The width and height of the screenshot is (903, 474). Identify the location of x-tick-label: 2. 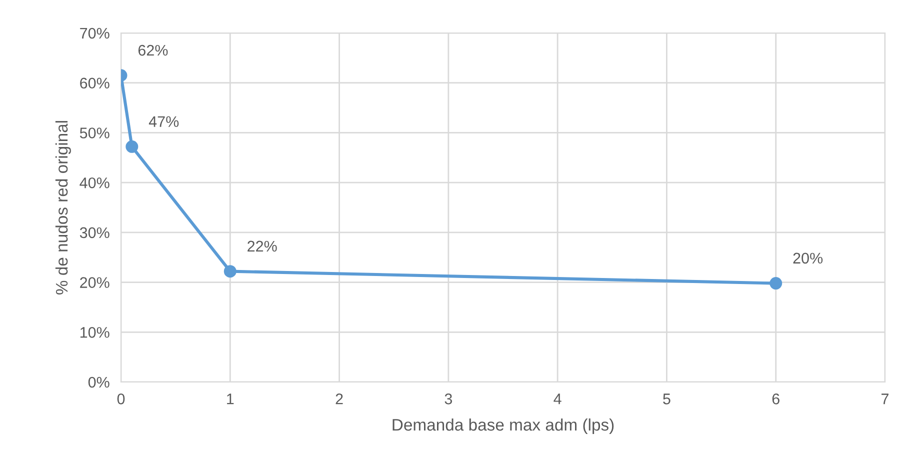
(339, 399).